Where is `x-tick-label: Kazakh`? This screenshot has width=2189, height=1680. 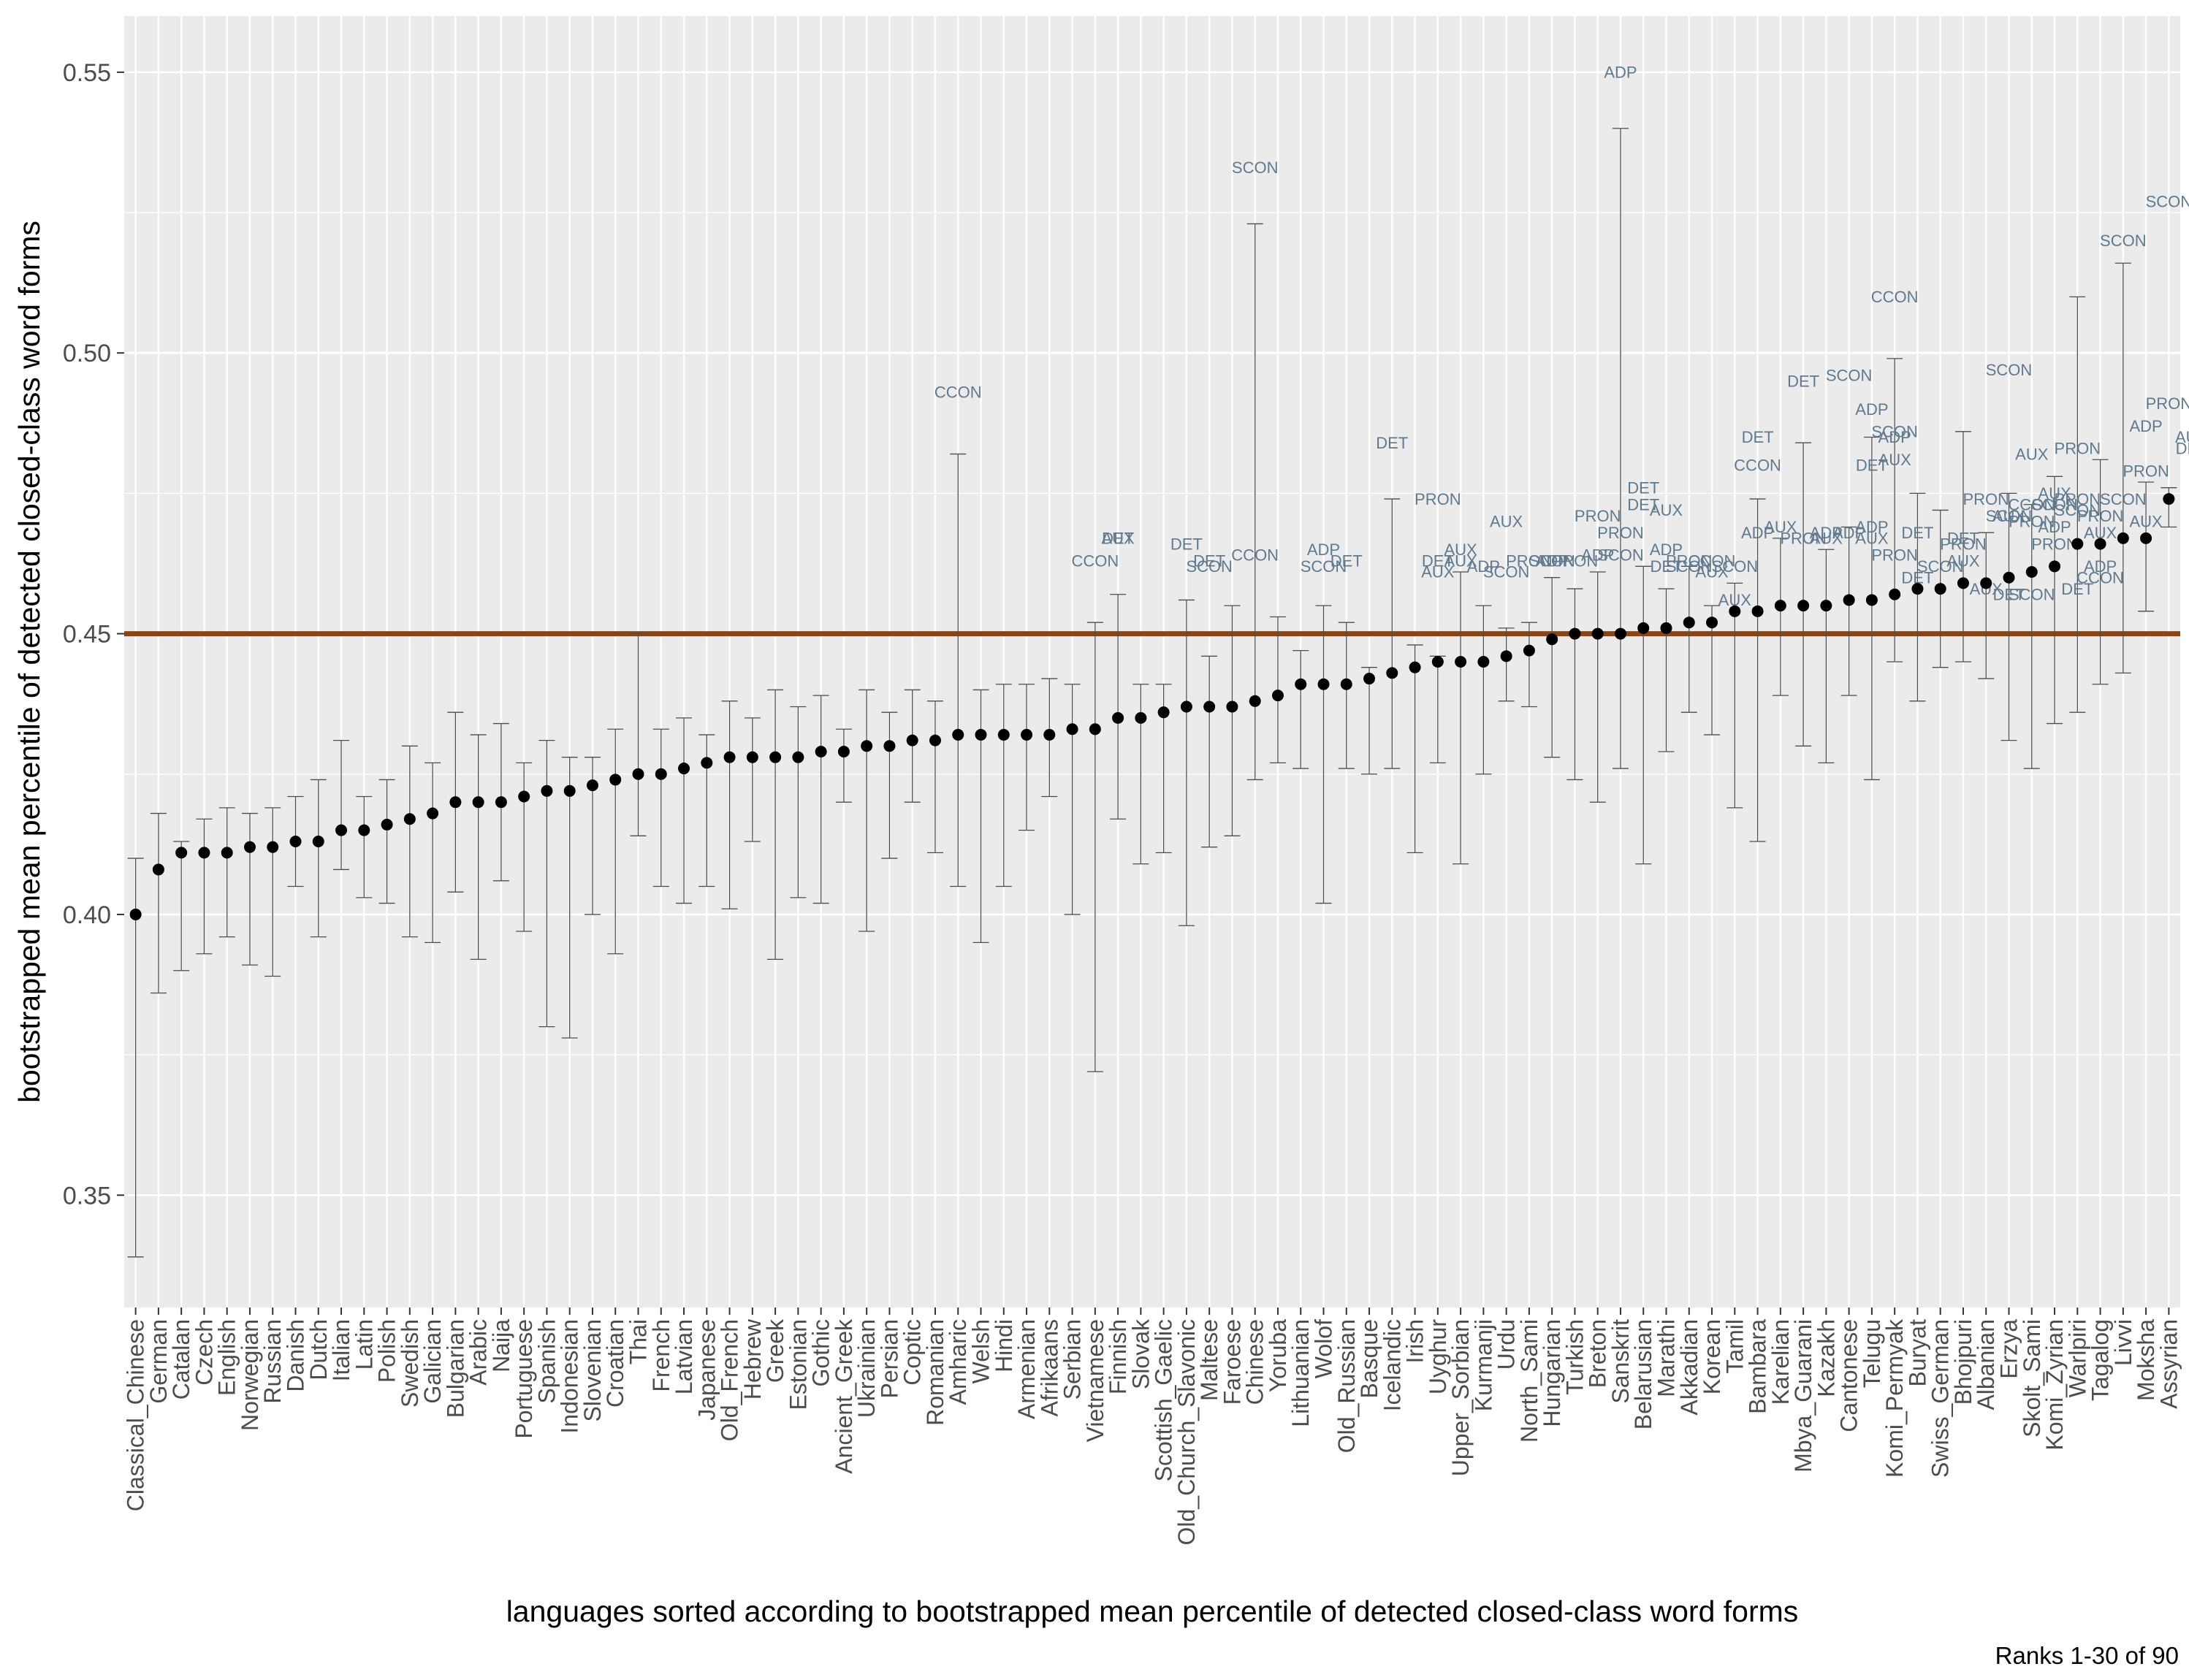
x-tick-label: Kazakh is located at coordinates (1826, 1358).